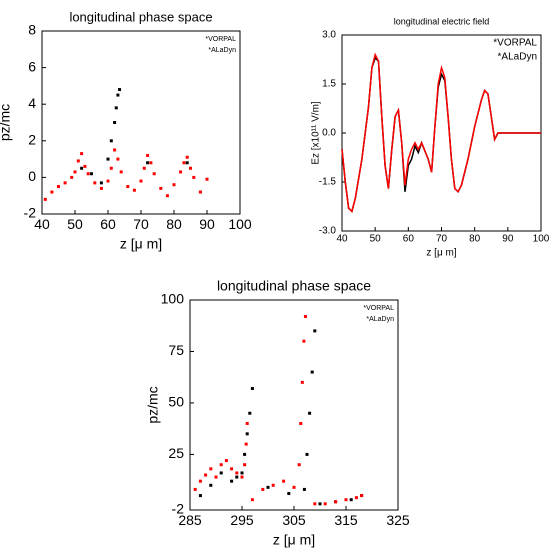  What do you see at coordinates (294, 520) in the screenshot?
I see `x-tick-label: 305` at bounding box center [294, 520].